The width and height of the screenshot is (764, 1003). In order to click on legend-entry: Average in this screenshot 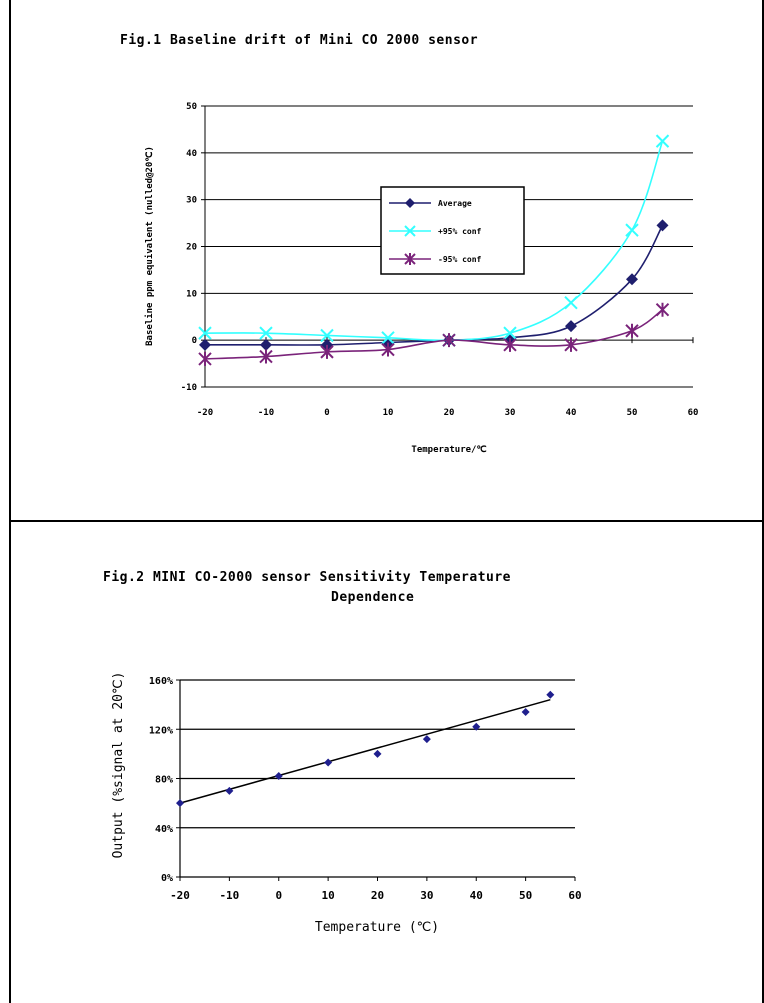, I will do `click(455, 203)`.